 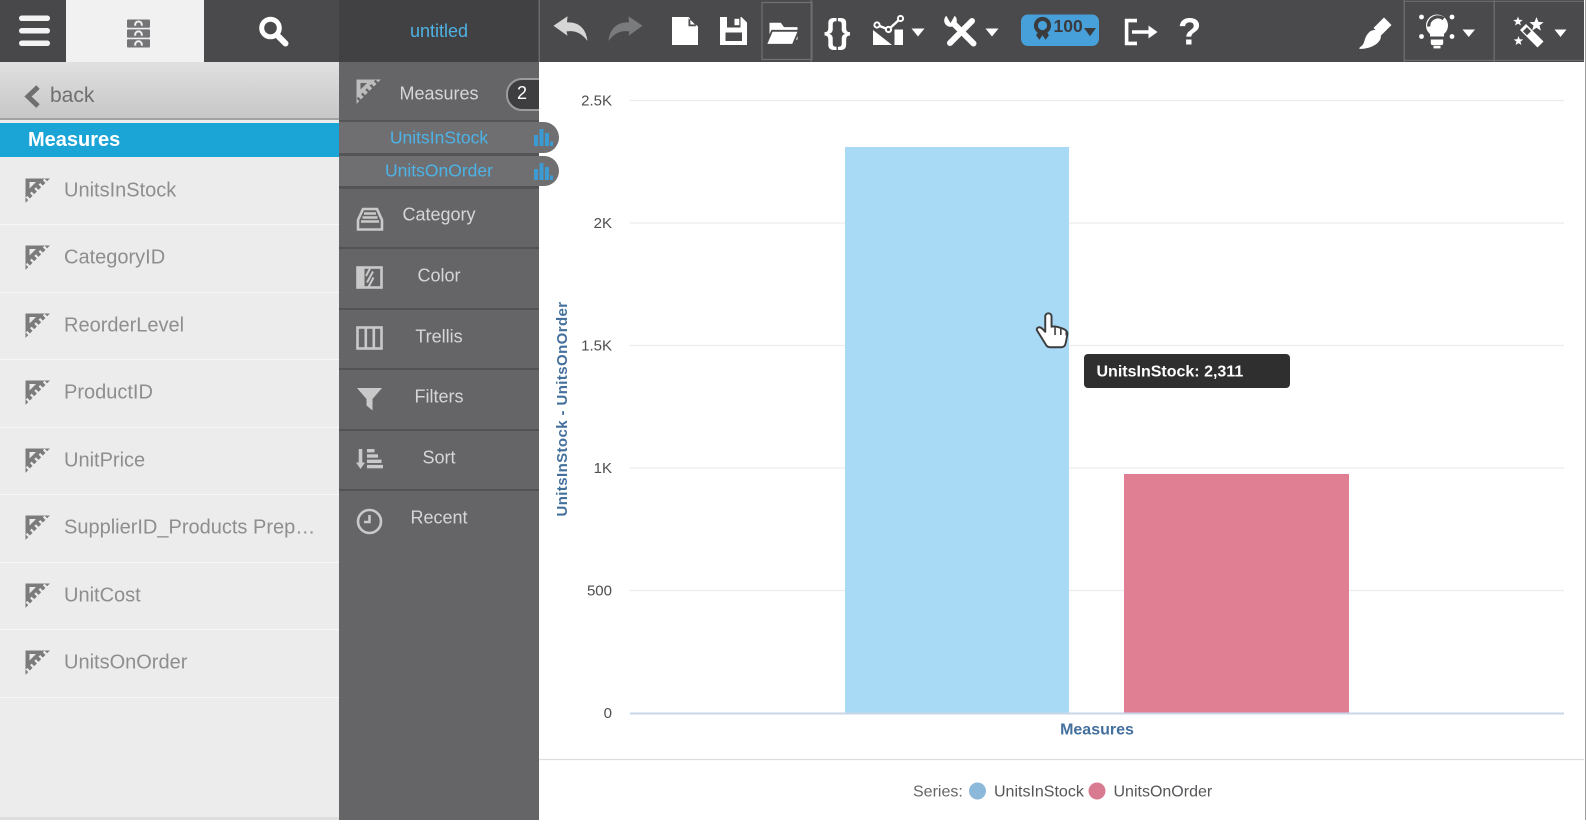 What do you see at coordinates (1170, 372) in the screenshot?
I see `svg-text: UnitsInStock: 2,311` at bounding box center [1170, 372].